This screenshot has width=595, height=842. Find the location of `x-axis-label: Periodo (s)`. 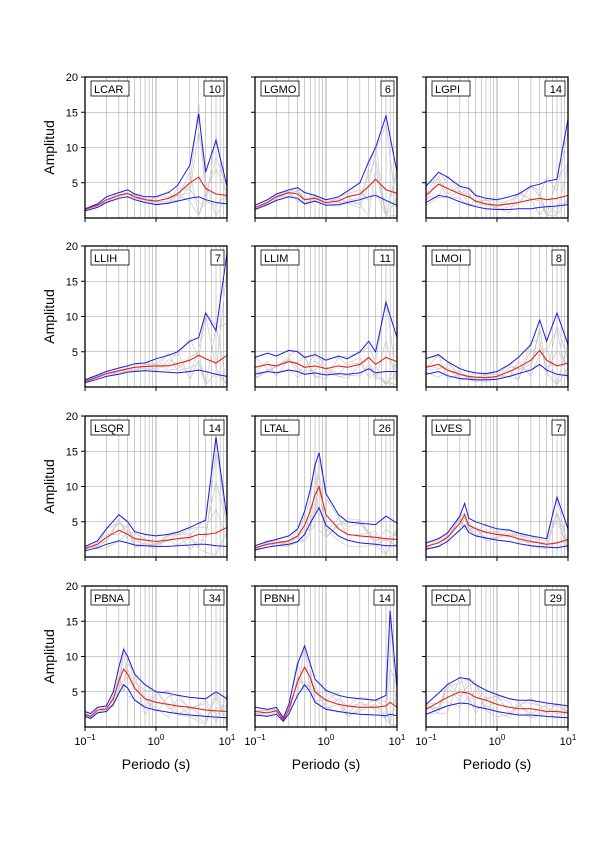

x-axis-label: Periodo (s) is located at coordinates (156, 764).